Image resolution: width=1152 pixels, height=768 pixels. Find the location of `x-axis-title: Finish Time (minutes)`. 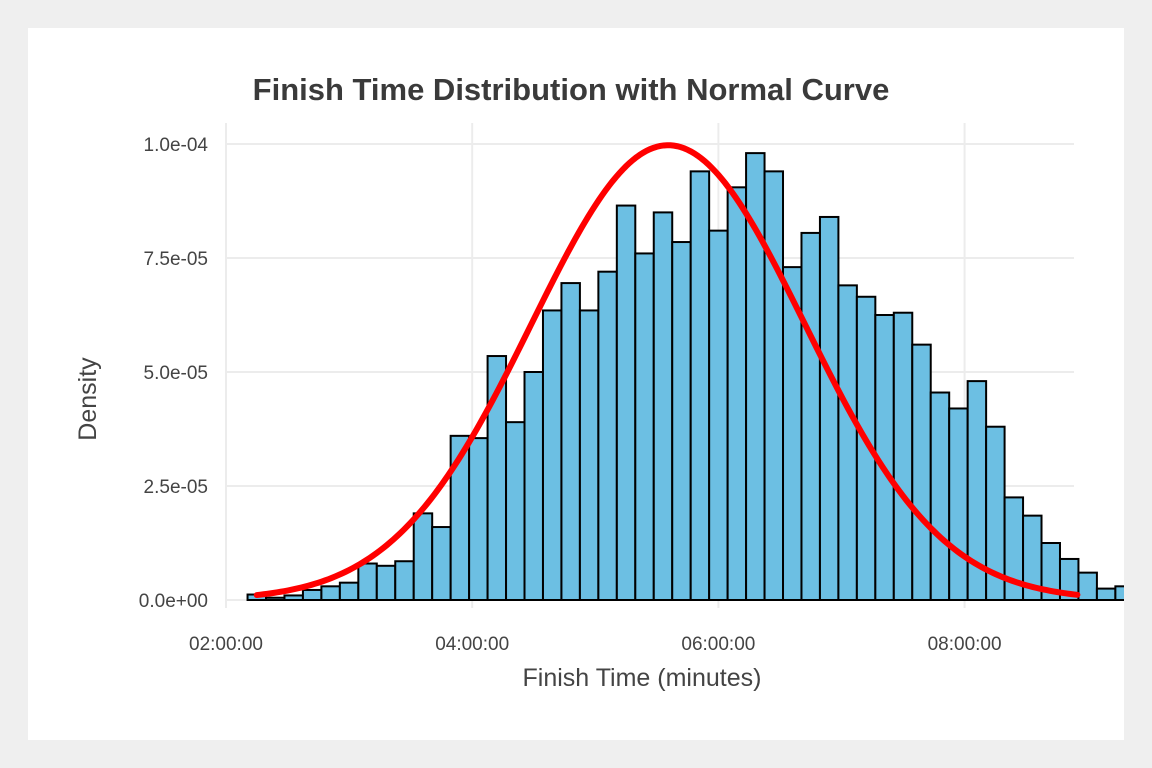

x-axis-title: Finish Time (minutes) is located at coordinates (642, 678).